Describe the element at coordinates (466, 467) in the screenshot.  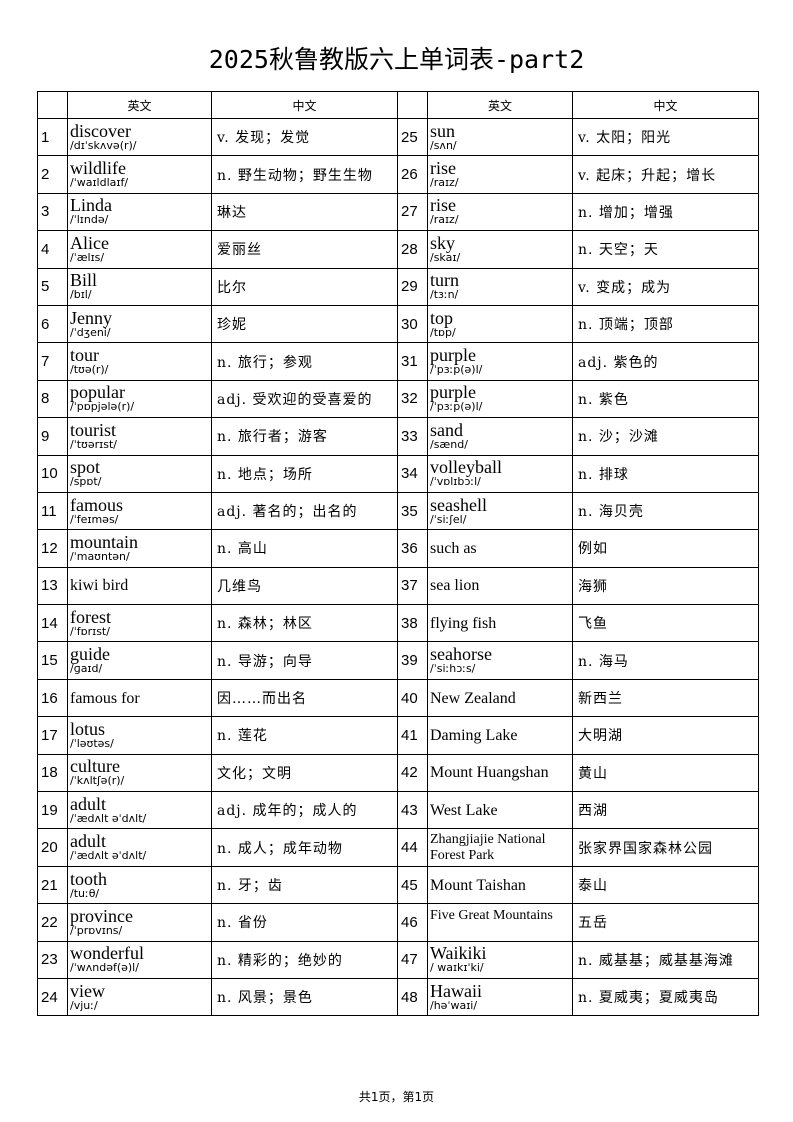
I see `english-word: volleyball` at that location.